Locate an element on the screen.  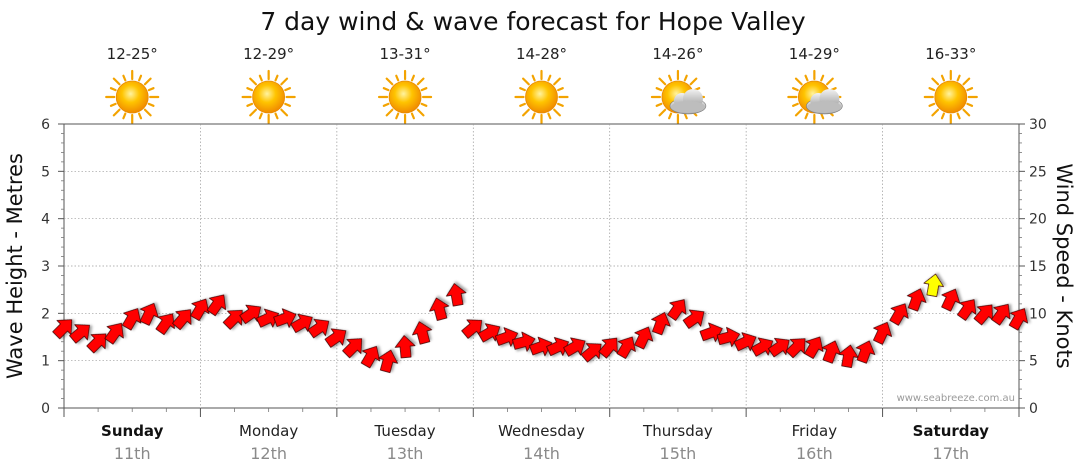
date-label: 14th is located at coordinates (541, 453).